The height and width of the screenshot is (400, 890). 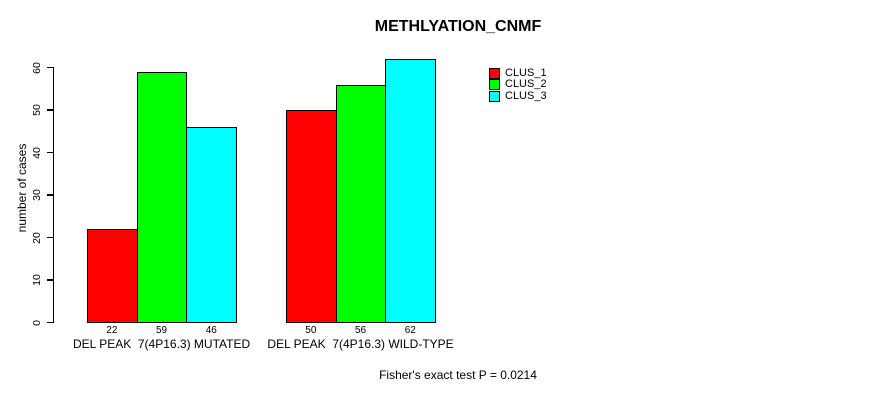 What do you see at coordinates (36, 67) in the screenshot?
I see `y-axis-tick-label: 60` at bounding box center [36, 67].